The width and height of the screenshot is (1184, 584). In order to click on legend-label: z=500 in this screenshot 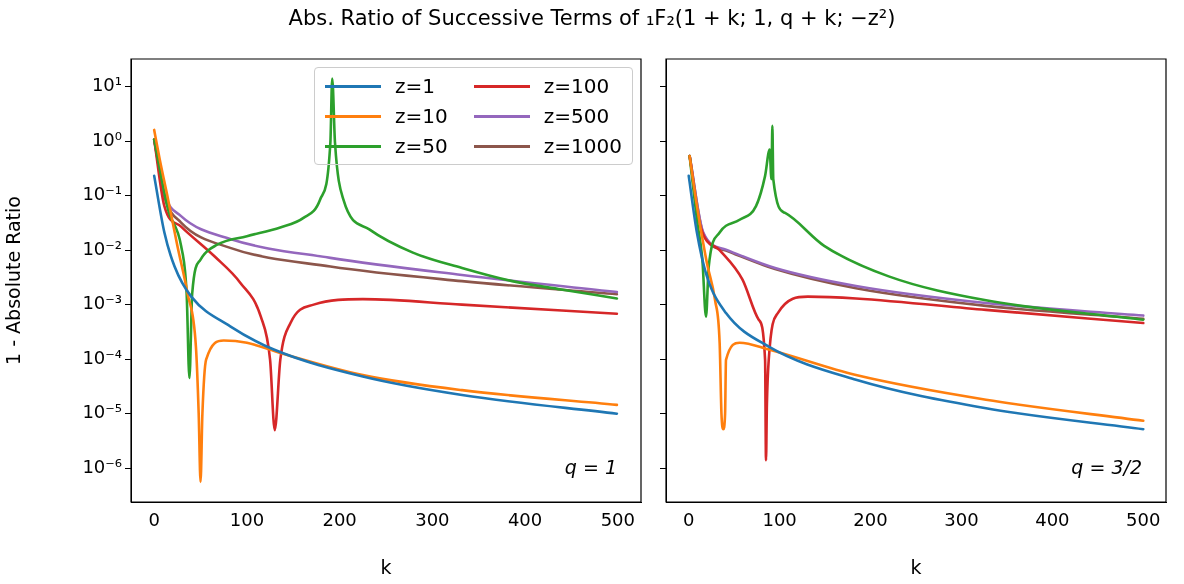, I will do `click(576, 116)`.